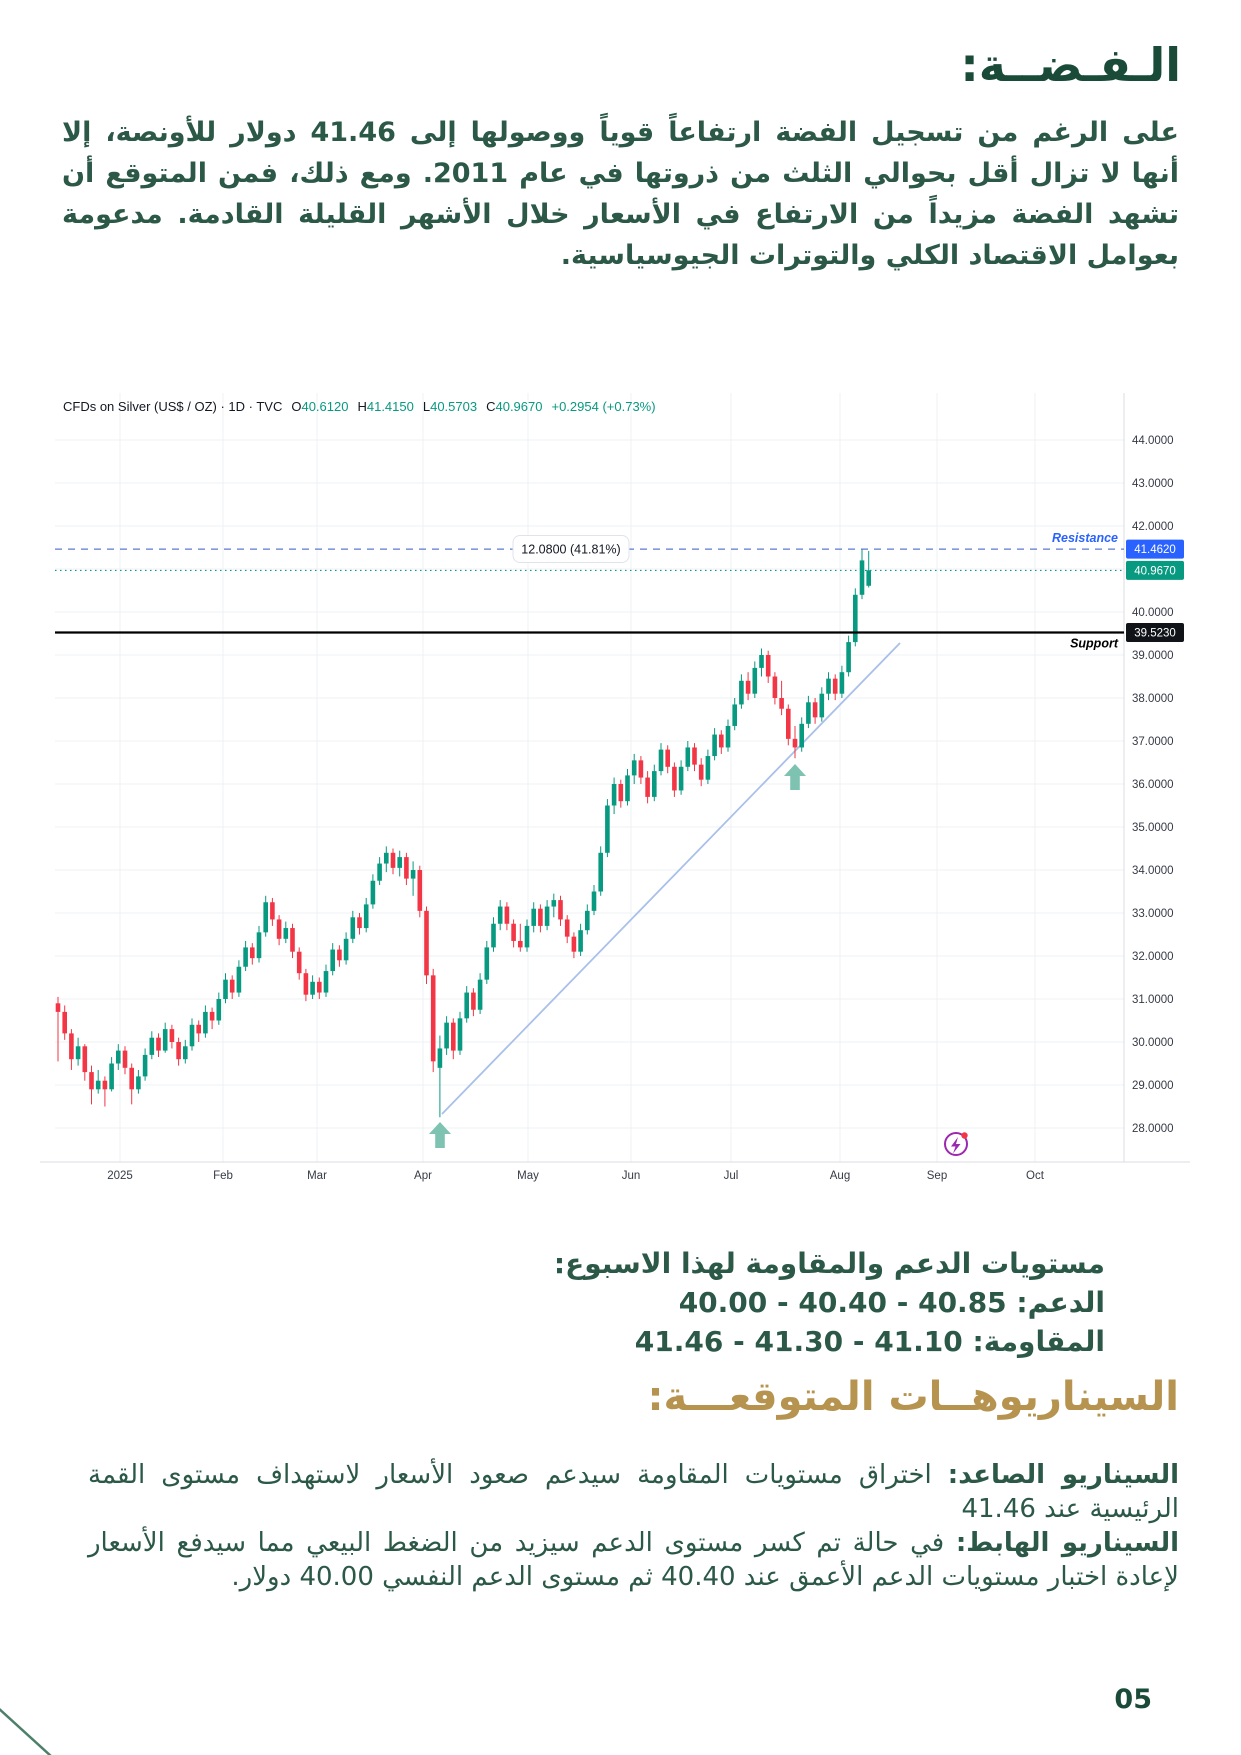  What do you see at coordinates (1153, 484) in the screenshot?
I see `svg-text: 43.0000` at bounding box center [1153, 484].